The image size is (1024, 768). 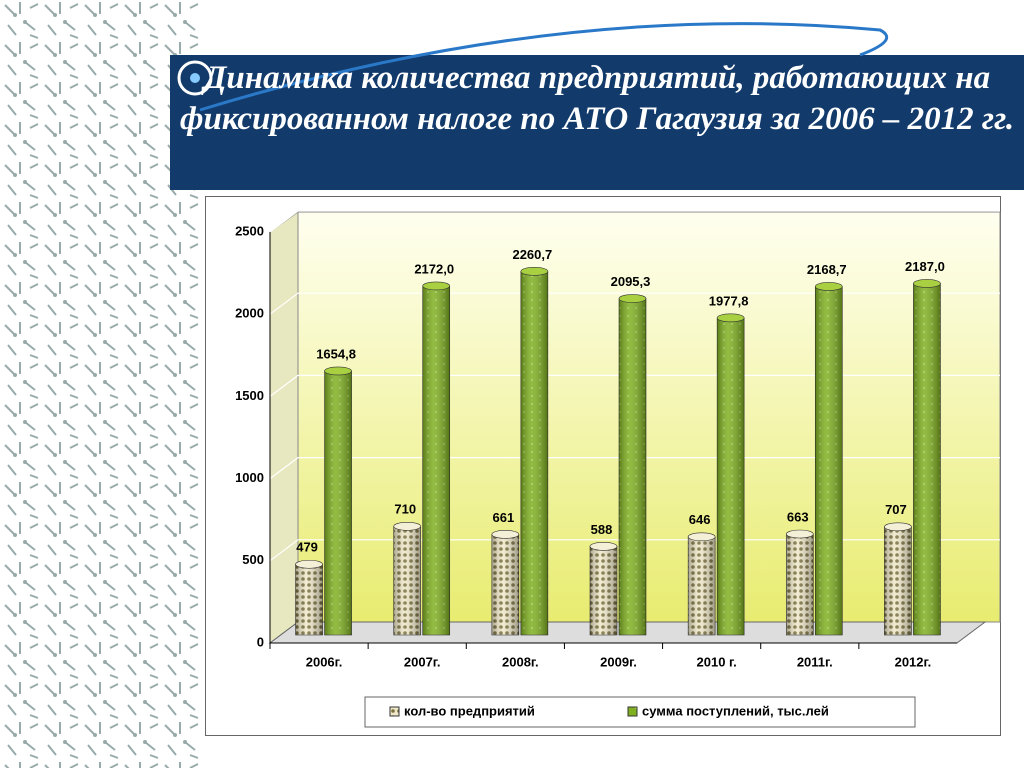 What do you see at coordinates (260, 641) in the screenshot?
I see `y-tick-label: 0` at bounding box center [260, 641].